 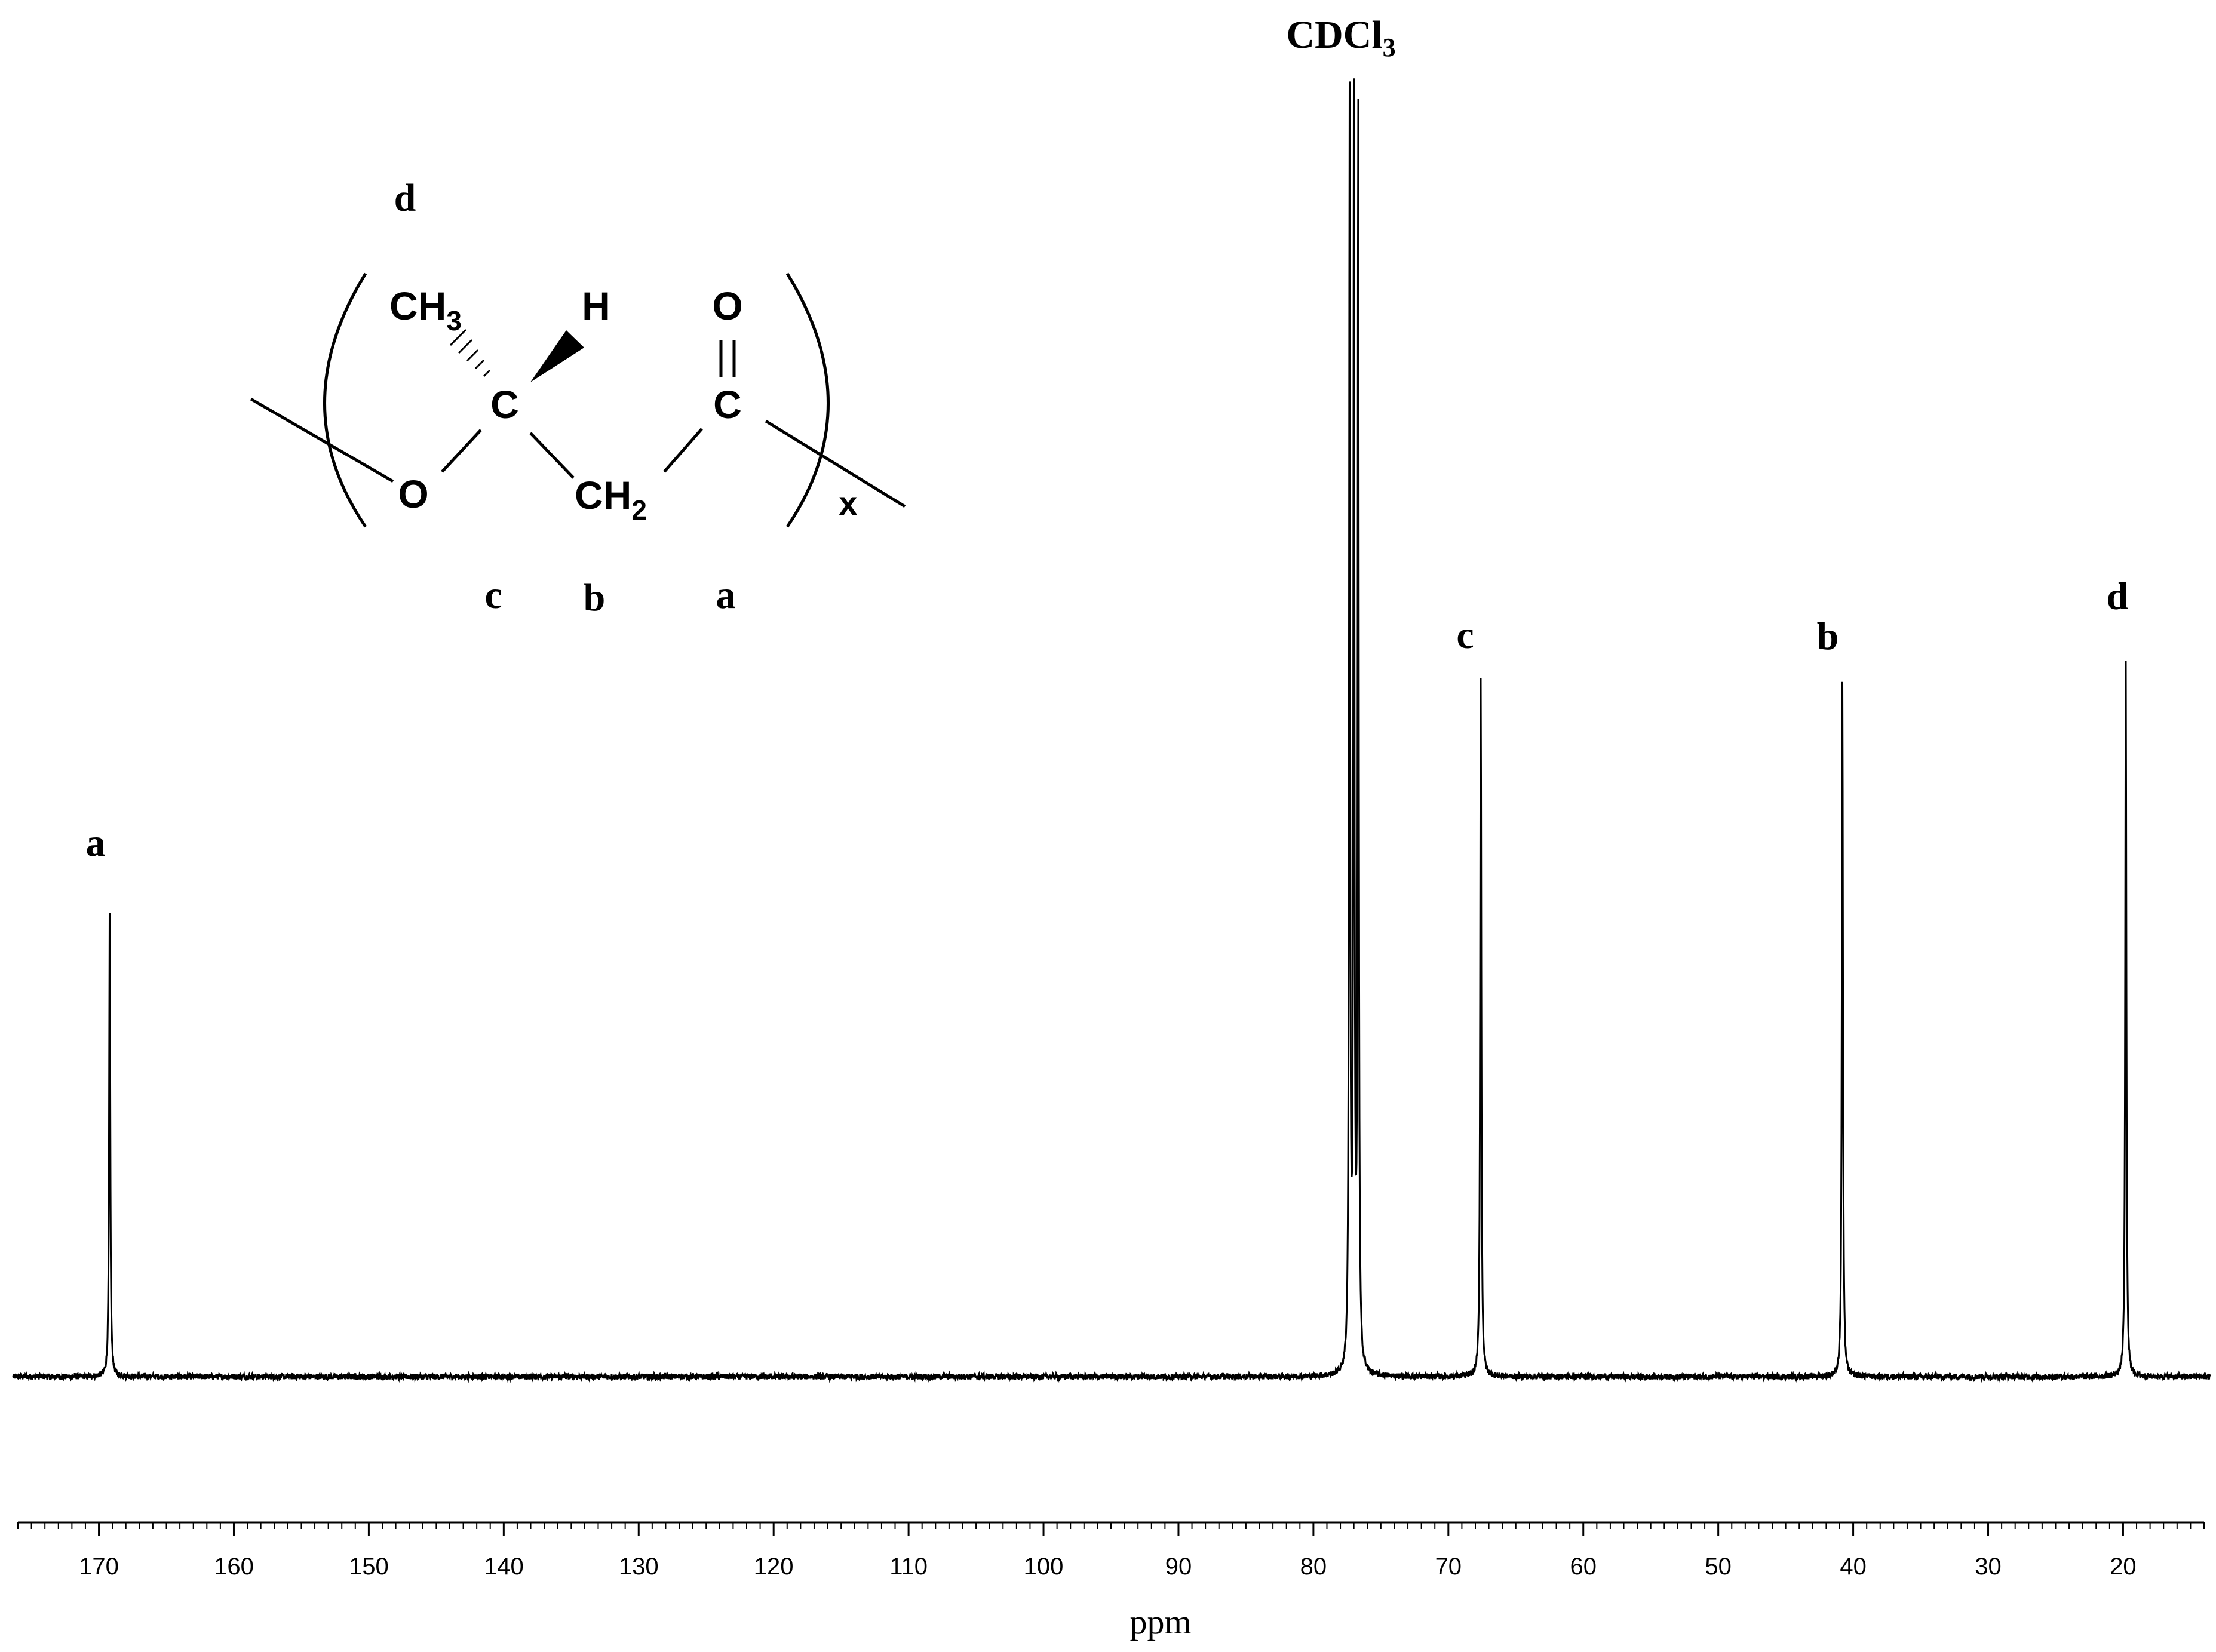 I want to click on x-tick-label: 90, so click(x=1178, y=1566).